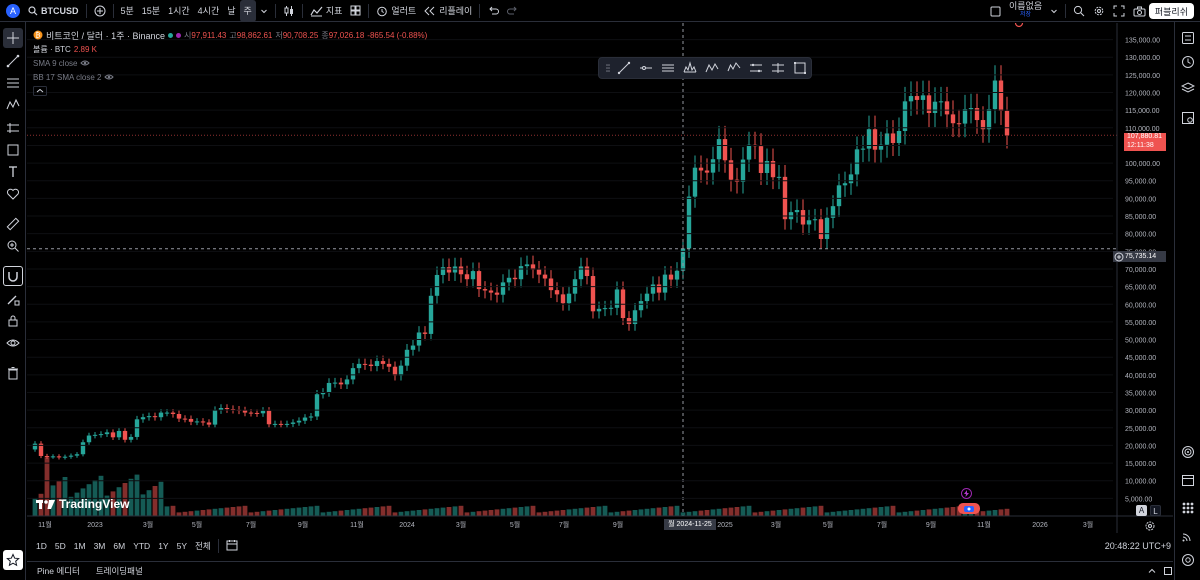  What do you see at coordinates (289, 11) in the screenshot?
I see `chart-type-button` at bounding box center [289, 11].